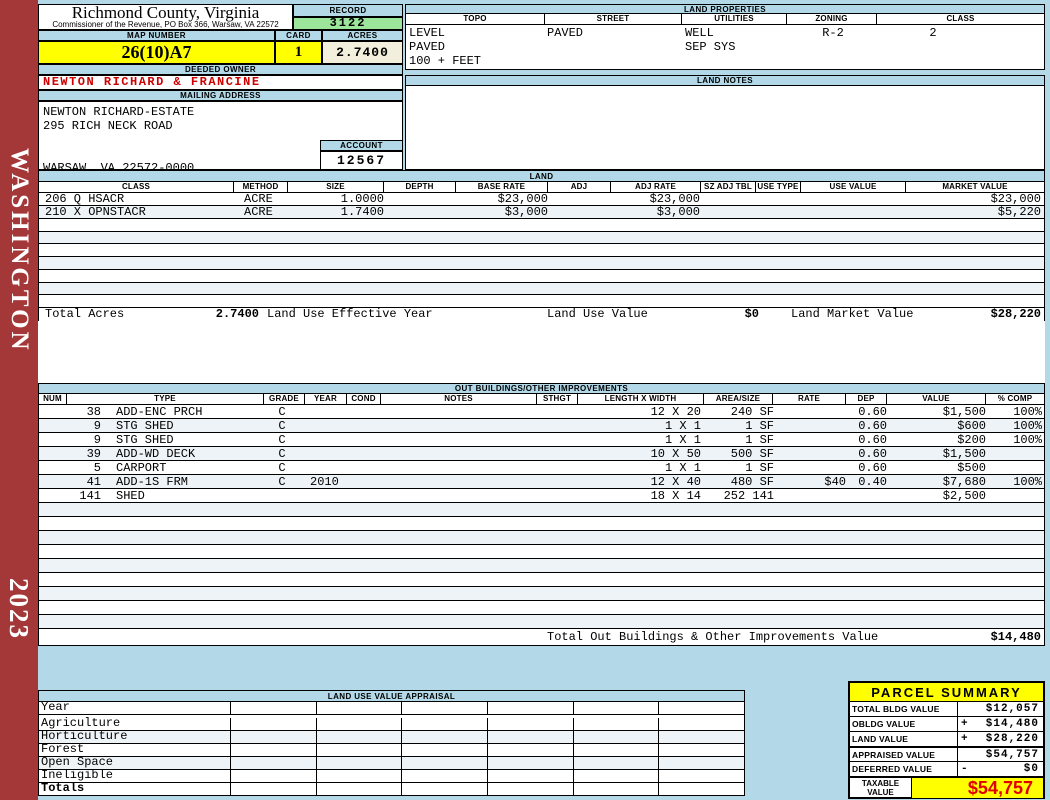 The width and height of the screenshot is (1050, 800). What do you see at coordinates (336, 187) in the screenshot?
I see `col-header-size: SIZE` at bounding box center [336, 187].